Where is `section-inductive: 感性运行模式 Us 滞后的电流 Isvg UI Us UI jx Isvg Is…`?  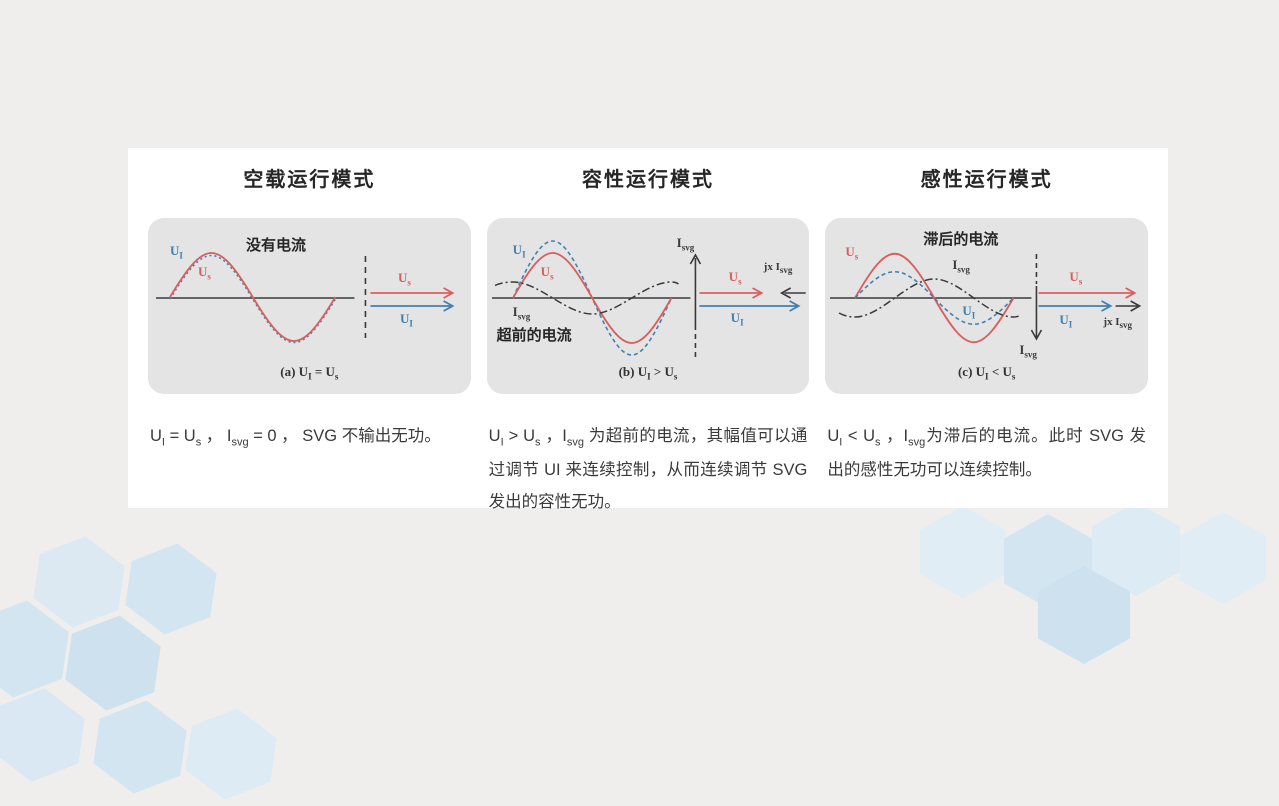 section-inductive: 感性运行模式 Us 滞后的电流 Isvg UI Us UI jx Isvg Is… is located at coordinates (987, 328).